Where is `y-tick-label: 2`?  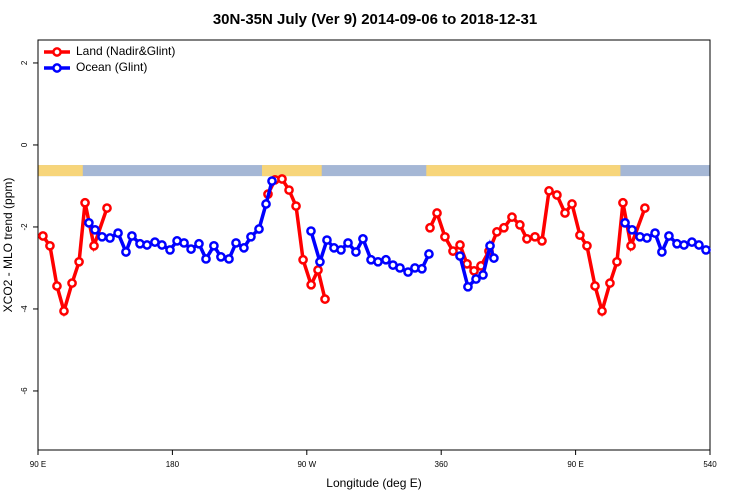
y-tick-label: 2 is located at coordinates (24, 62).